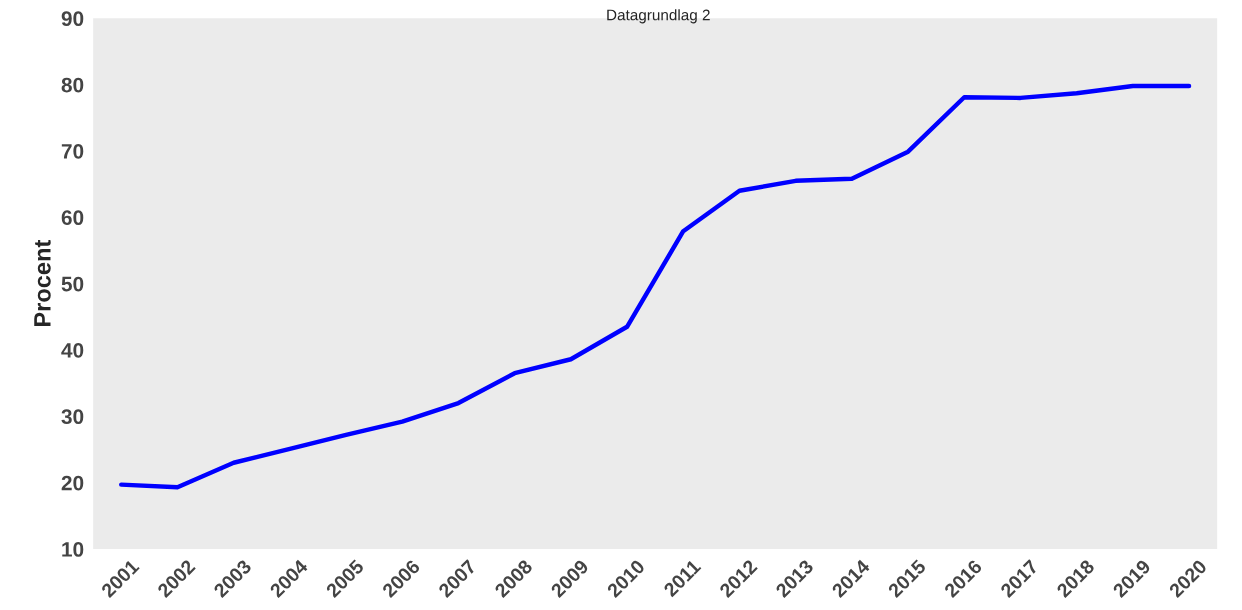 The image size is (1242, 610). What do you see at coordinates (72, 19) in the screenshot?
I see `y-tick-label: 90` at bounding box center [72, 19].